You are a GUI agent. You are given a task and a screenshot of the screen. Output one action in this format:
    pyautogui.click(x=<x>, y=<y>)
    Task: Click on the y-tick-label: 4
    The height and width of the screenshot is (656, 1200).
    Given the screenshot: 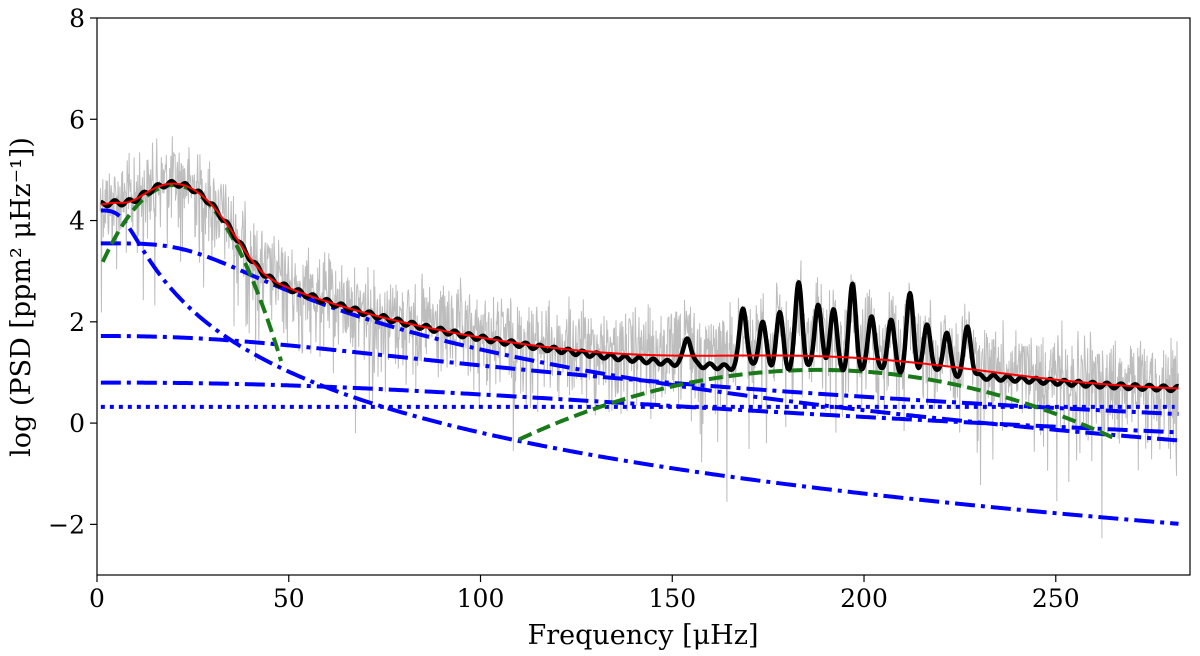 What is the action you would take?
    pyautogui.click(x=77, y=221)
    